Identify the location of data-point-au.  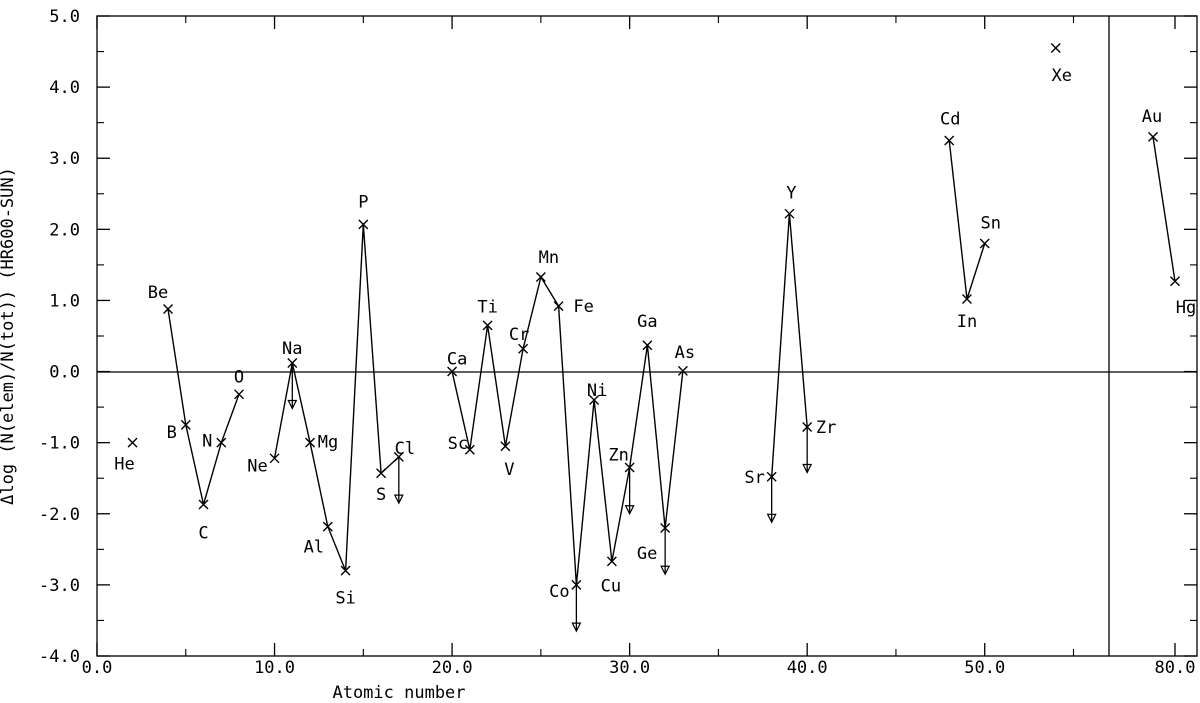
(1153, 136).